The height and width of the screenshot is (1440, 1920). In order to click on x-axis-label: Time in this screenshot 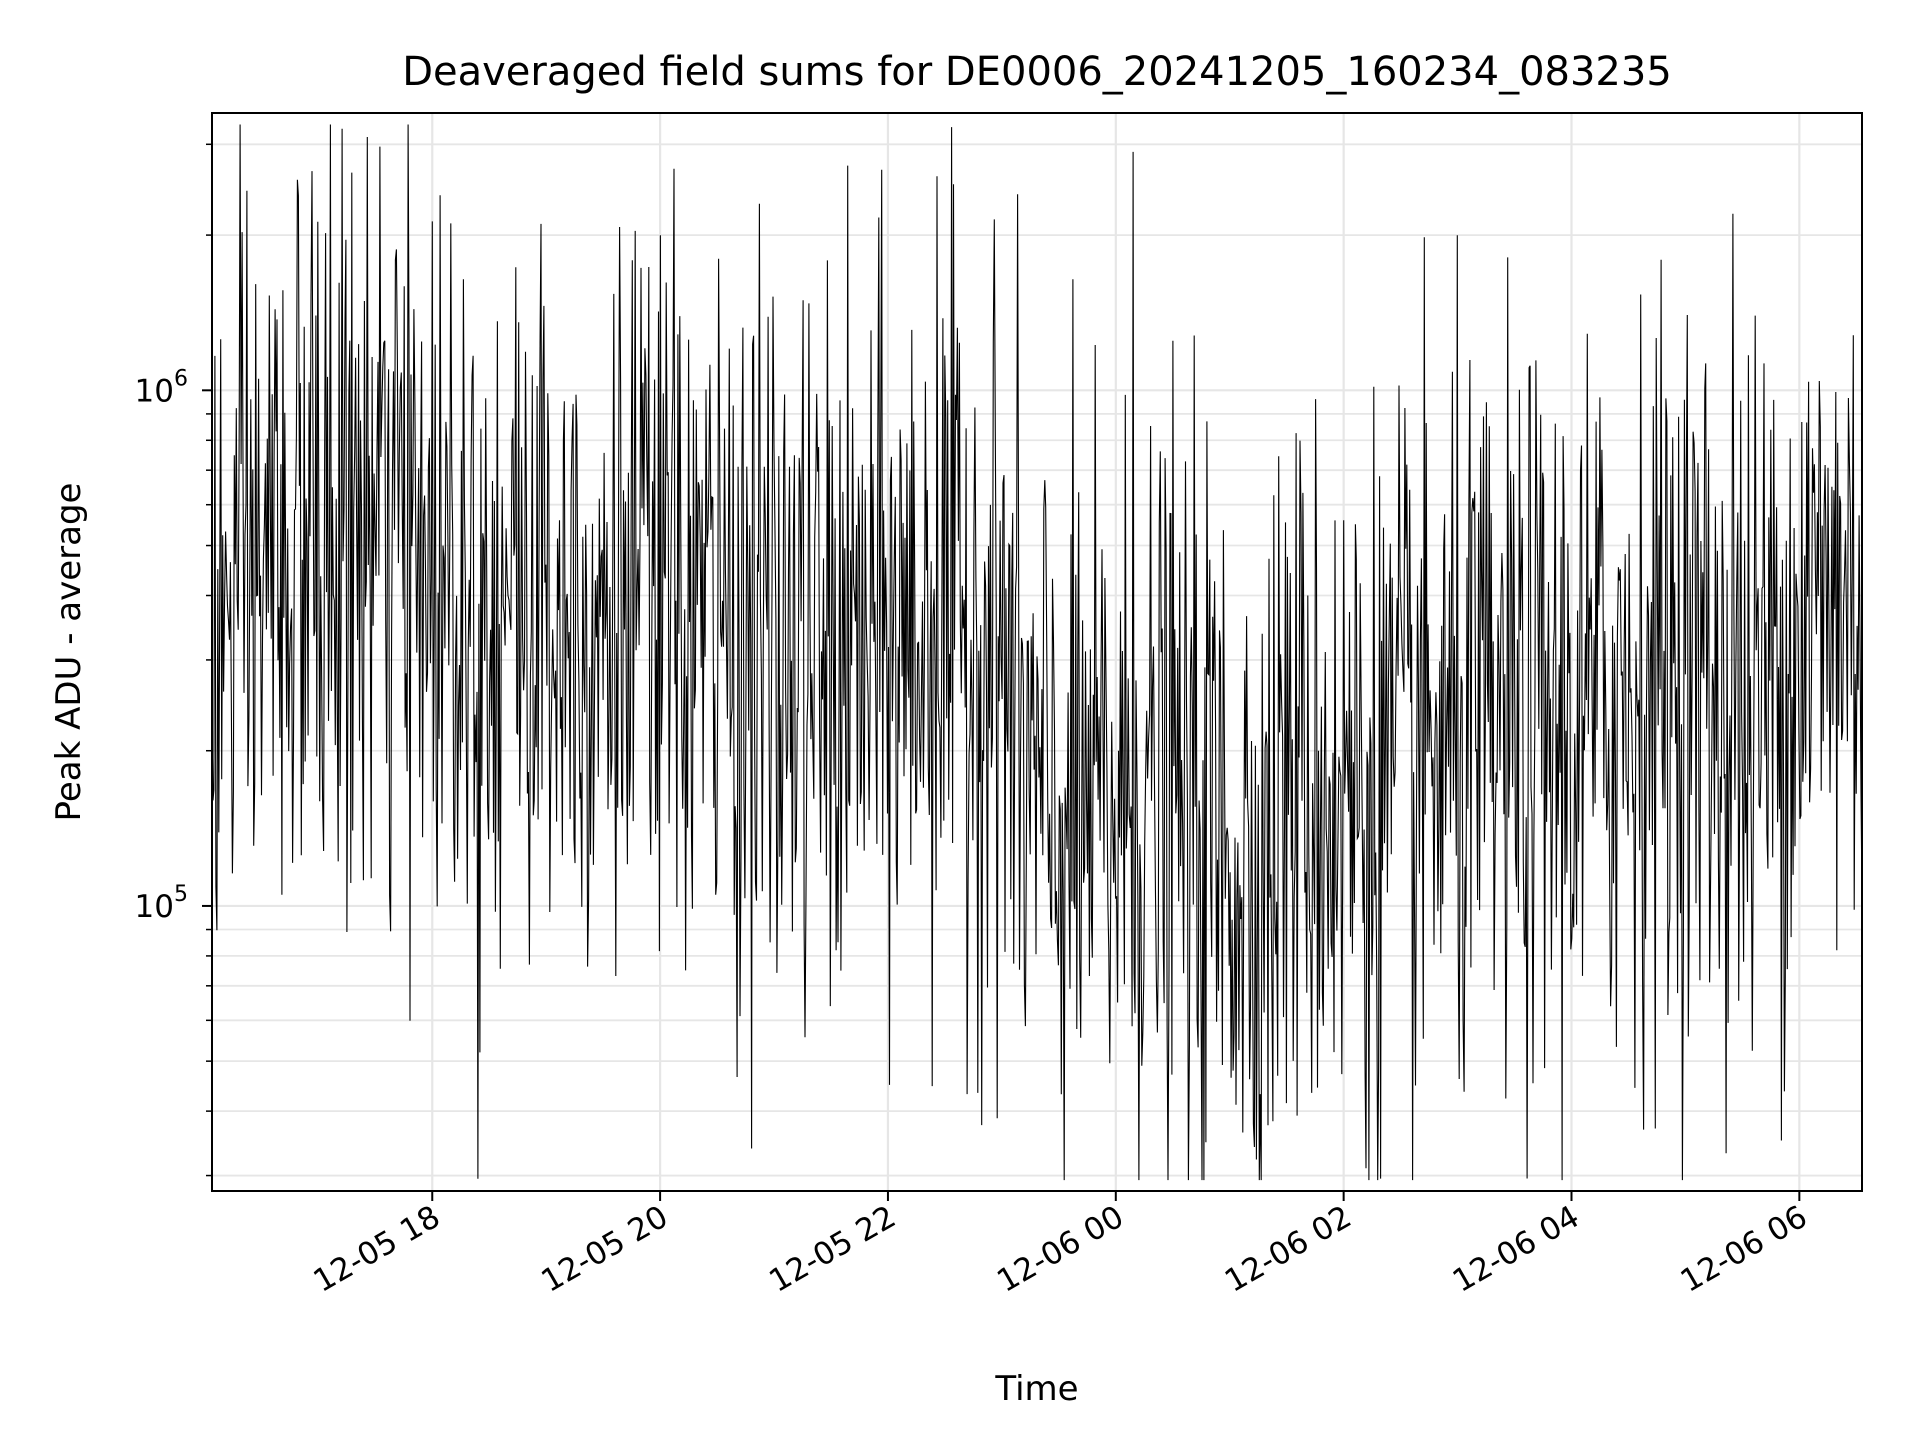, I will do `click(1036, 1389)`.